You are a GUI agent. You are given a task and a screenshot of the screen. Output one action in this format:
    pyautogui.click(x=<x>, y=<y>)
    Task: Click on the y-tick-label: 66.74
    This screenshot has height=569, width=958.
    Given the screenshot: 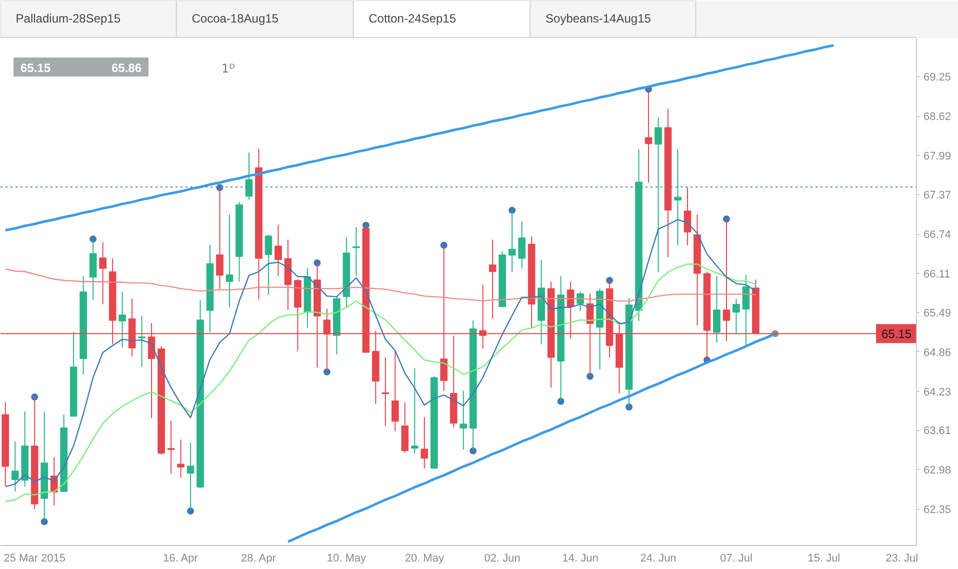 What is the action you would take?
    pyautogui.click(x=938, y=235)
    